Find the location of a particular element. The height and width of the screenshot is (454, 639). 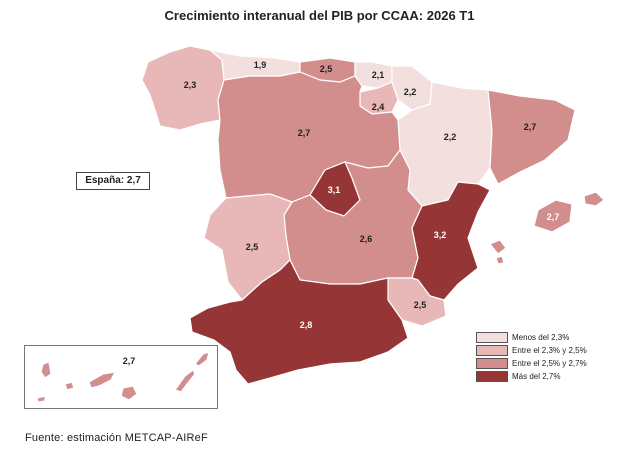

canarias-map: 2,7 is located at coordinates (123, 377).